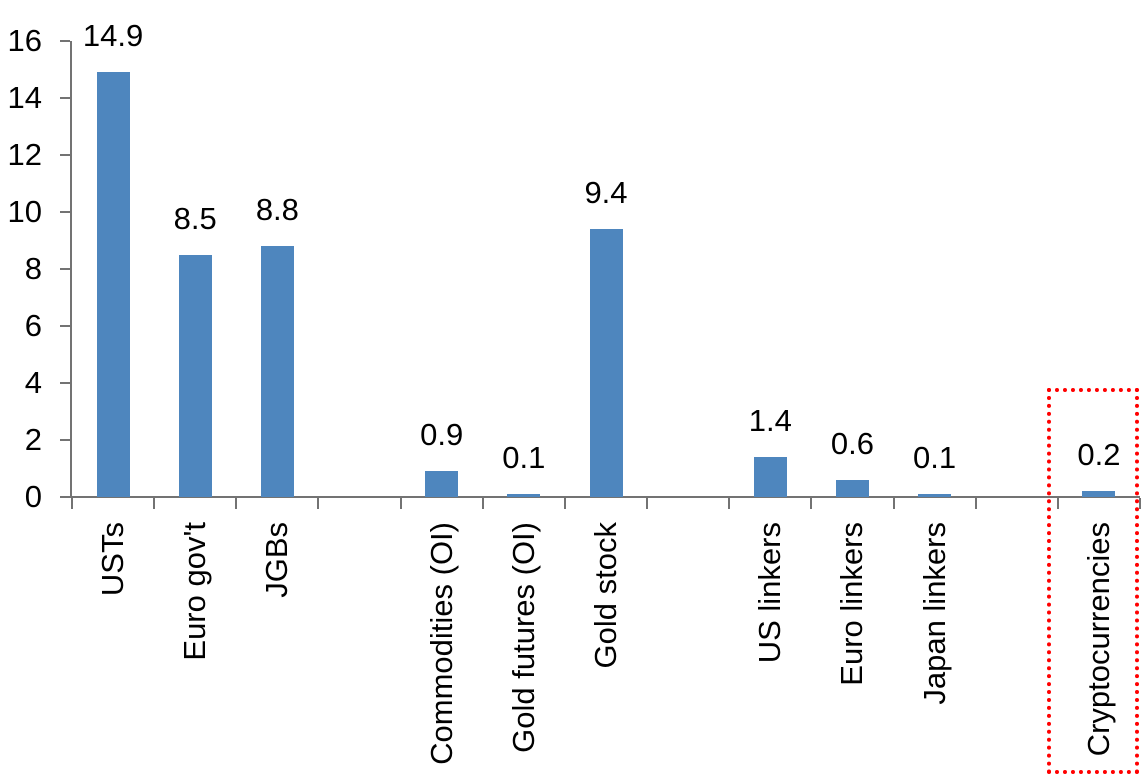 This screenshot has height=780, width=1146. I want to click on value-label-japan-linkers: 0.1, so click(935, 458).